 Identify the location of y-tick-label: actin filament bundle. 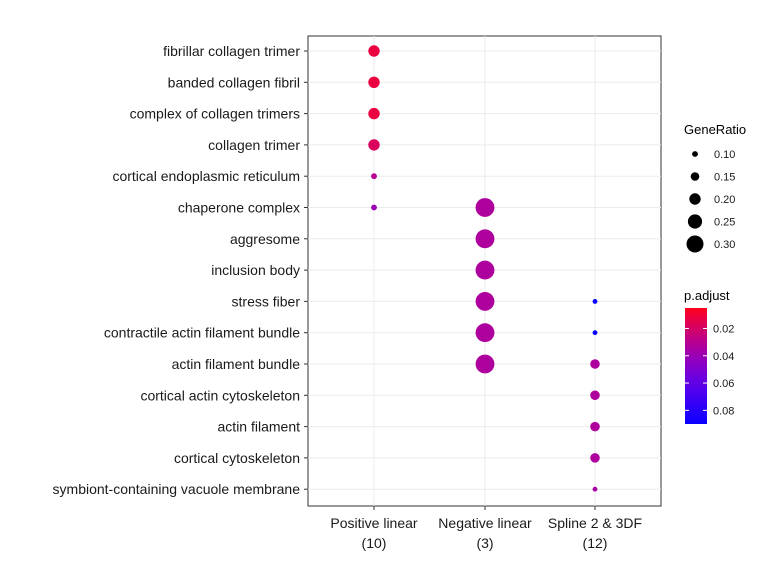
(236, 364).